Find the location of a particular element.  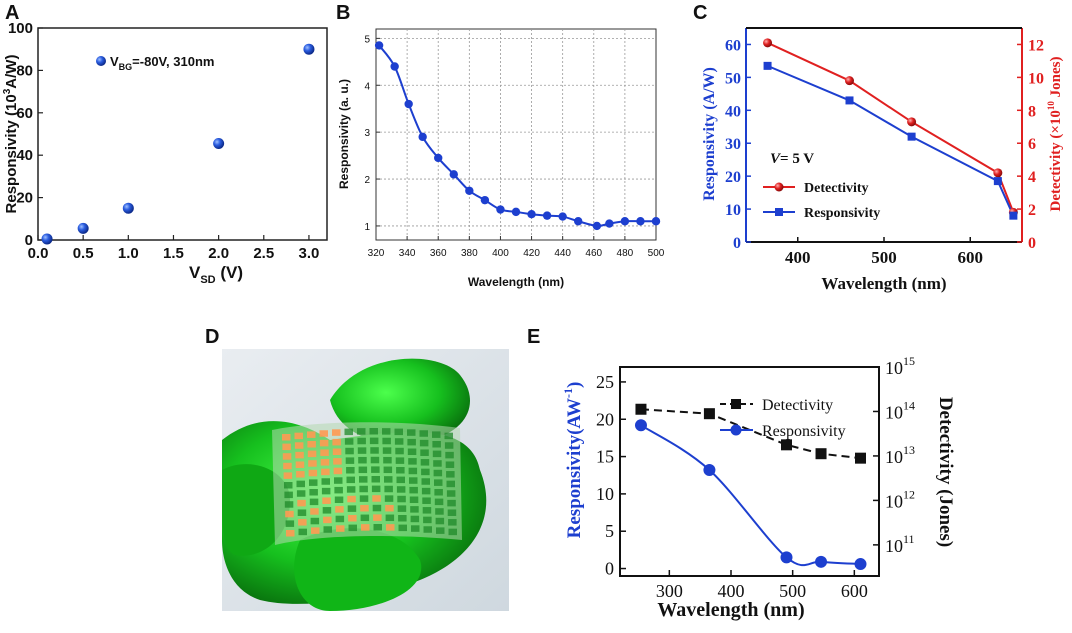

panel-a-y-tick-label: 0 is located at coordinates (29, 240).